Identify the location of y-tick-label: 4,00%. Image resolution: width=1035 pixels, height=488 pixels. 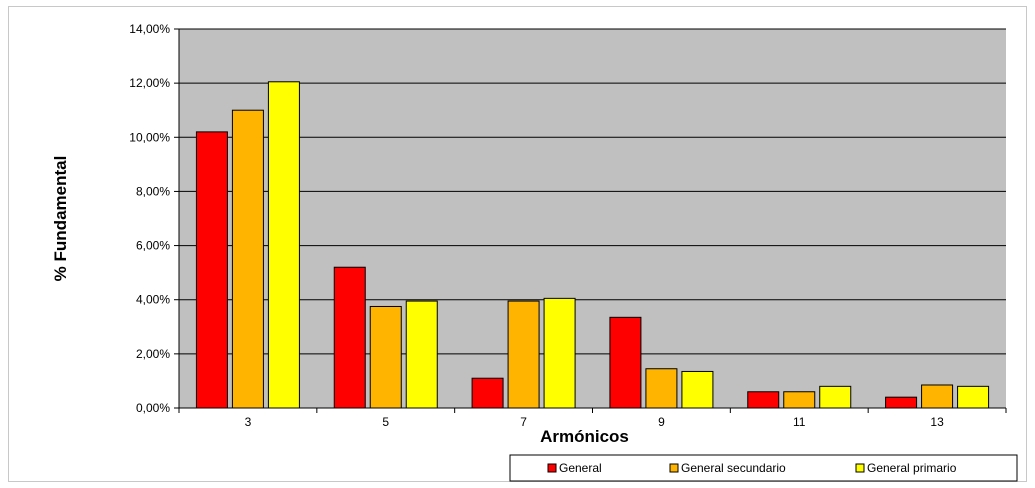
(153, 300).